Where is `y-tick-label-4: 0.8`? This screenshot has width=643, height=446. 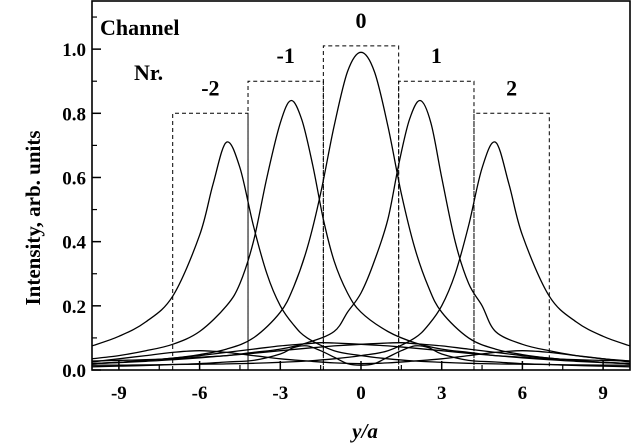 y-tick-label-4: 0.8 is located at coordinates (74, 114).